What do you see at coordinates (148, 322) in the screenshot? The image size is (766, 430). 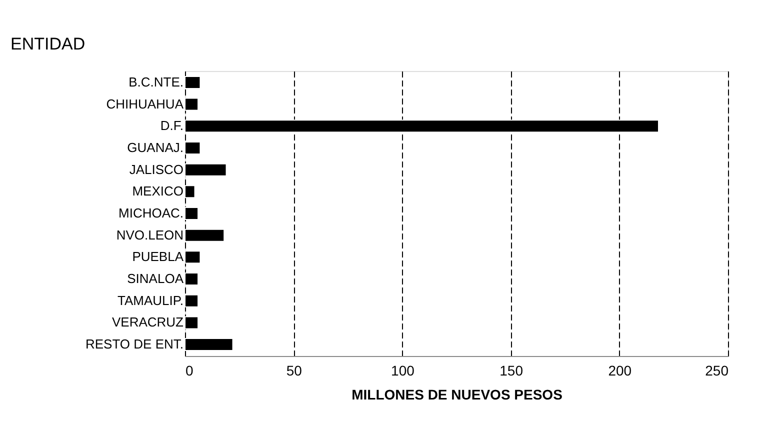 I see `y-tick-label: VERACRUZ` at bounding box center [148, 322].